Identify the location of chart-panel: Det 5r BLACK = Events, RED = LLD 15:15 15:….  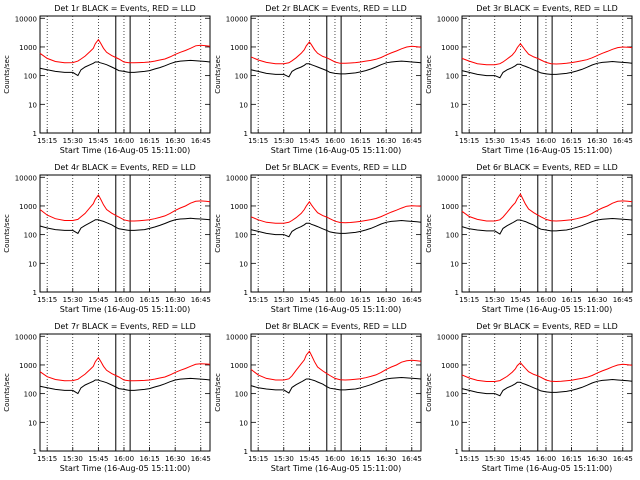
(318, 238).